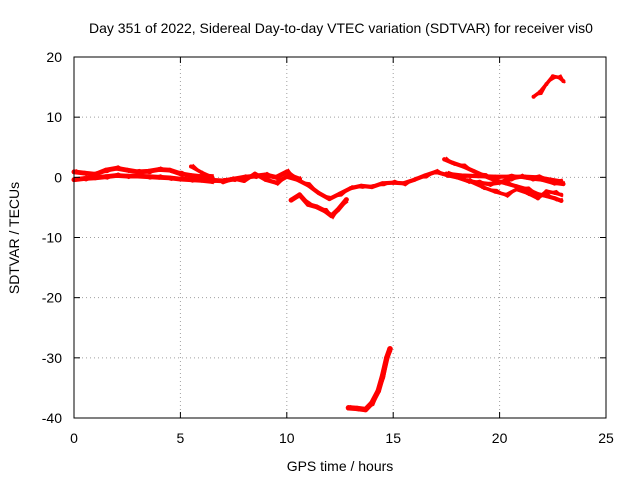 Image resolution: width=640 pixels, height=485 pixels. I want to click on data-series-band-c, so click(202, 171).